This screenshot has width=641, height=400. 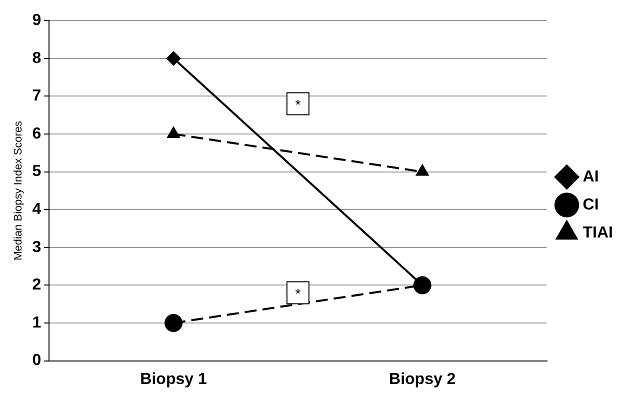 I want to click on y-tick-label: 8, so click(x=37, y=58).